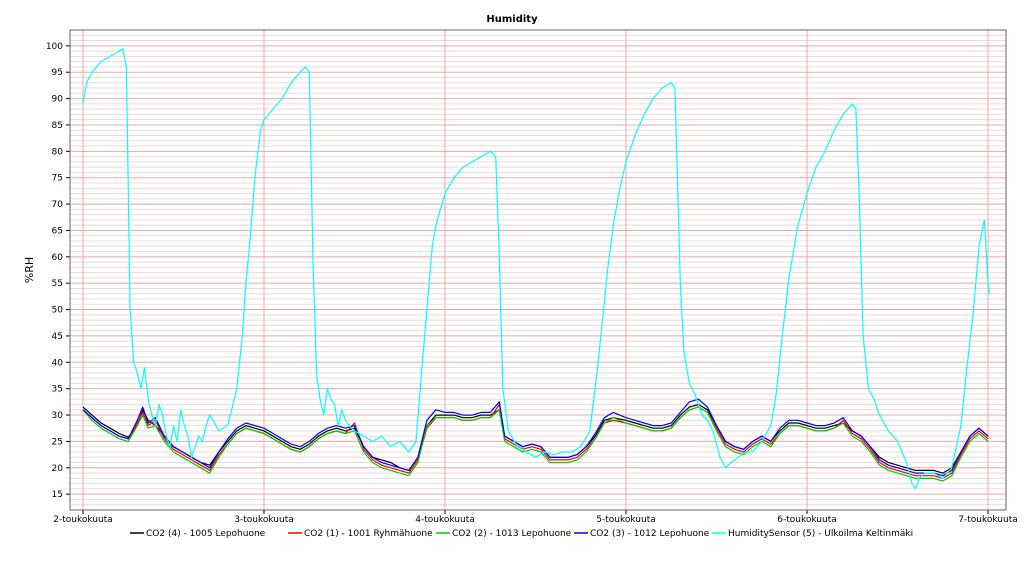  Describe the element at coordinates (57, 442) in the screenshot. I see `y-tick-label: 25` at that location.